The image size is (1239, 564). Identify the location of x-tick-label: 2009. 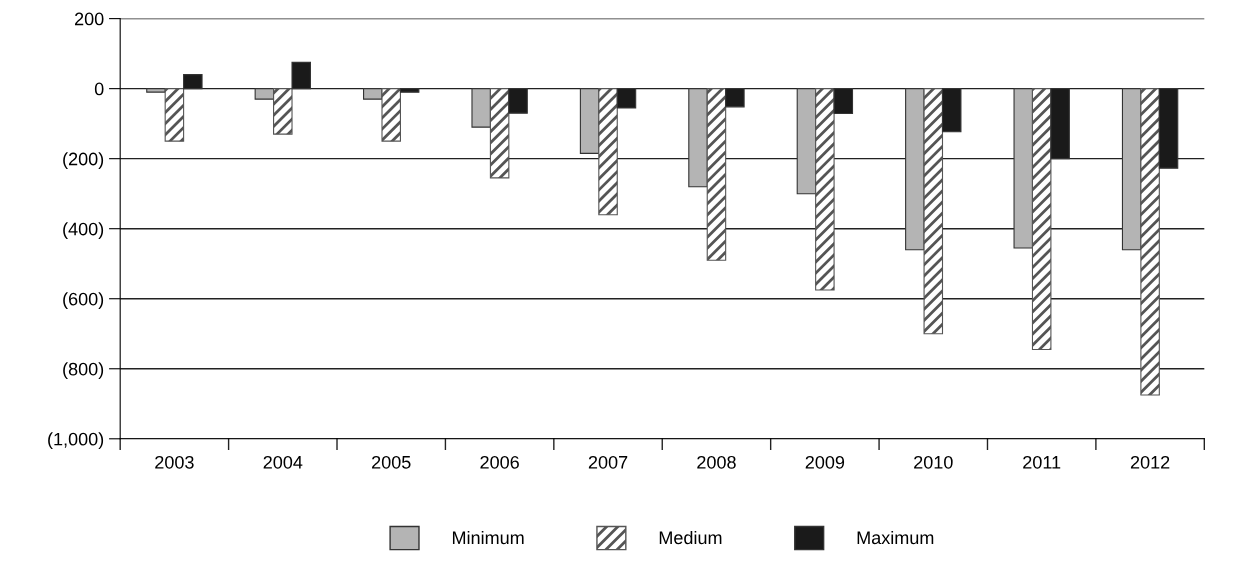
(825, 462).